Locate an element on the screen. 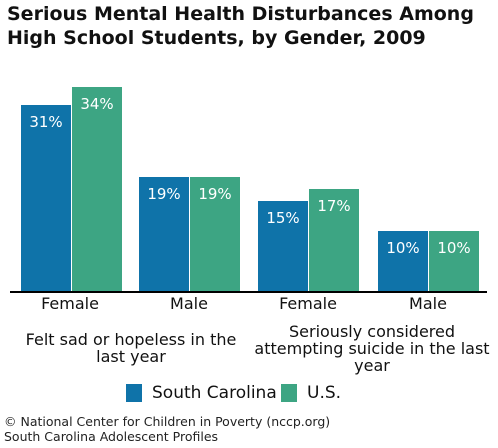 This screenshot has width=498, height=448. data-label-us-0: 34% is located at coordinates (96, 104).